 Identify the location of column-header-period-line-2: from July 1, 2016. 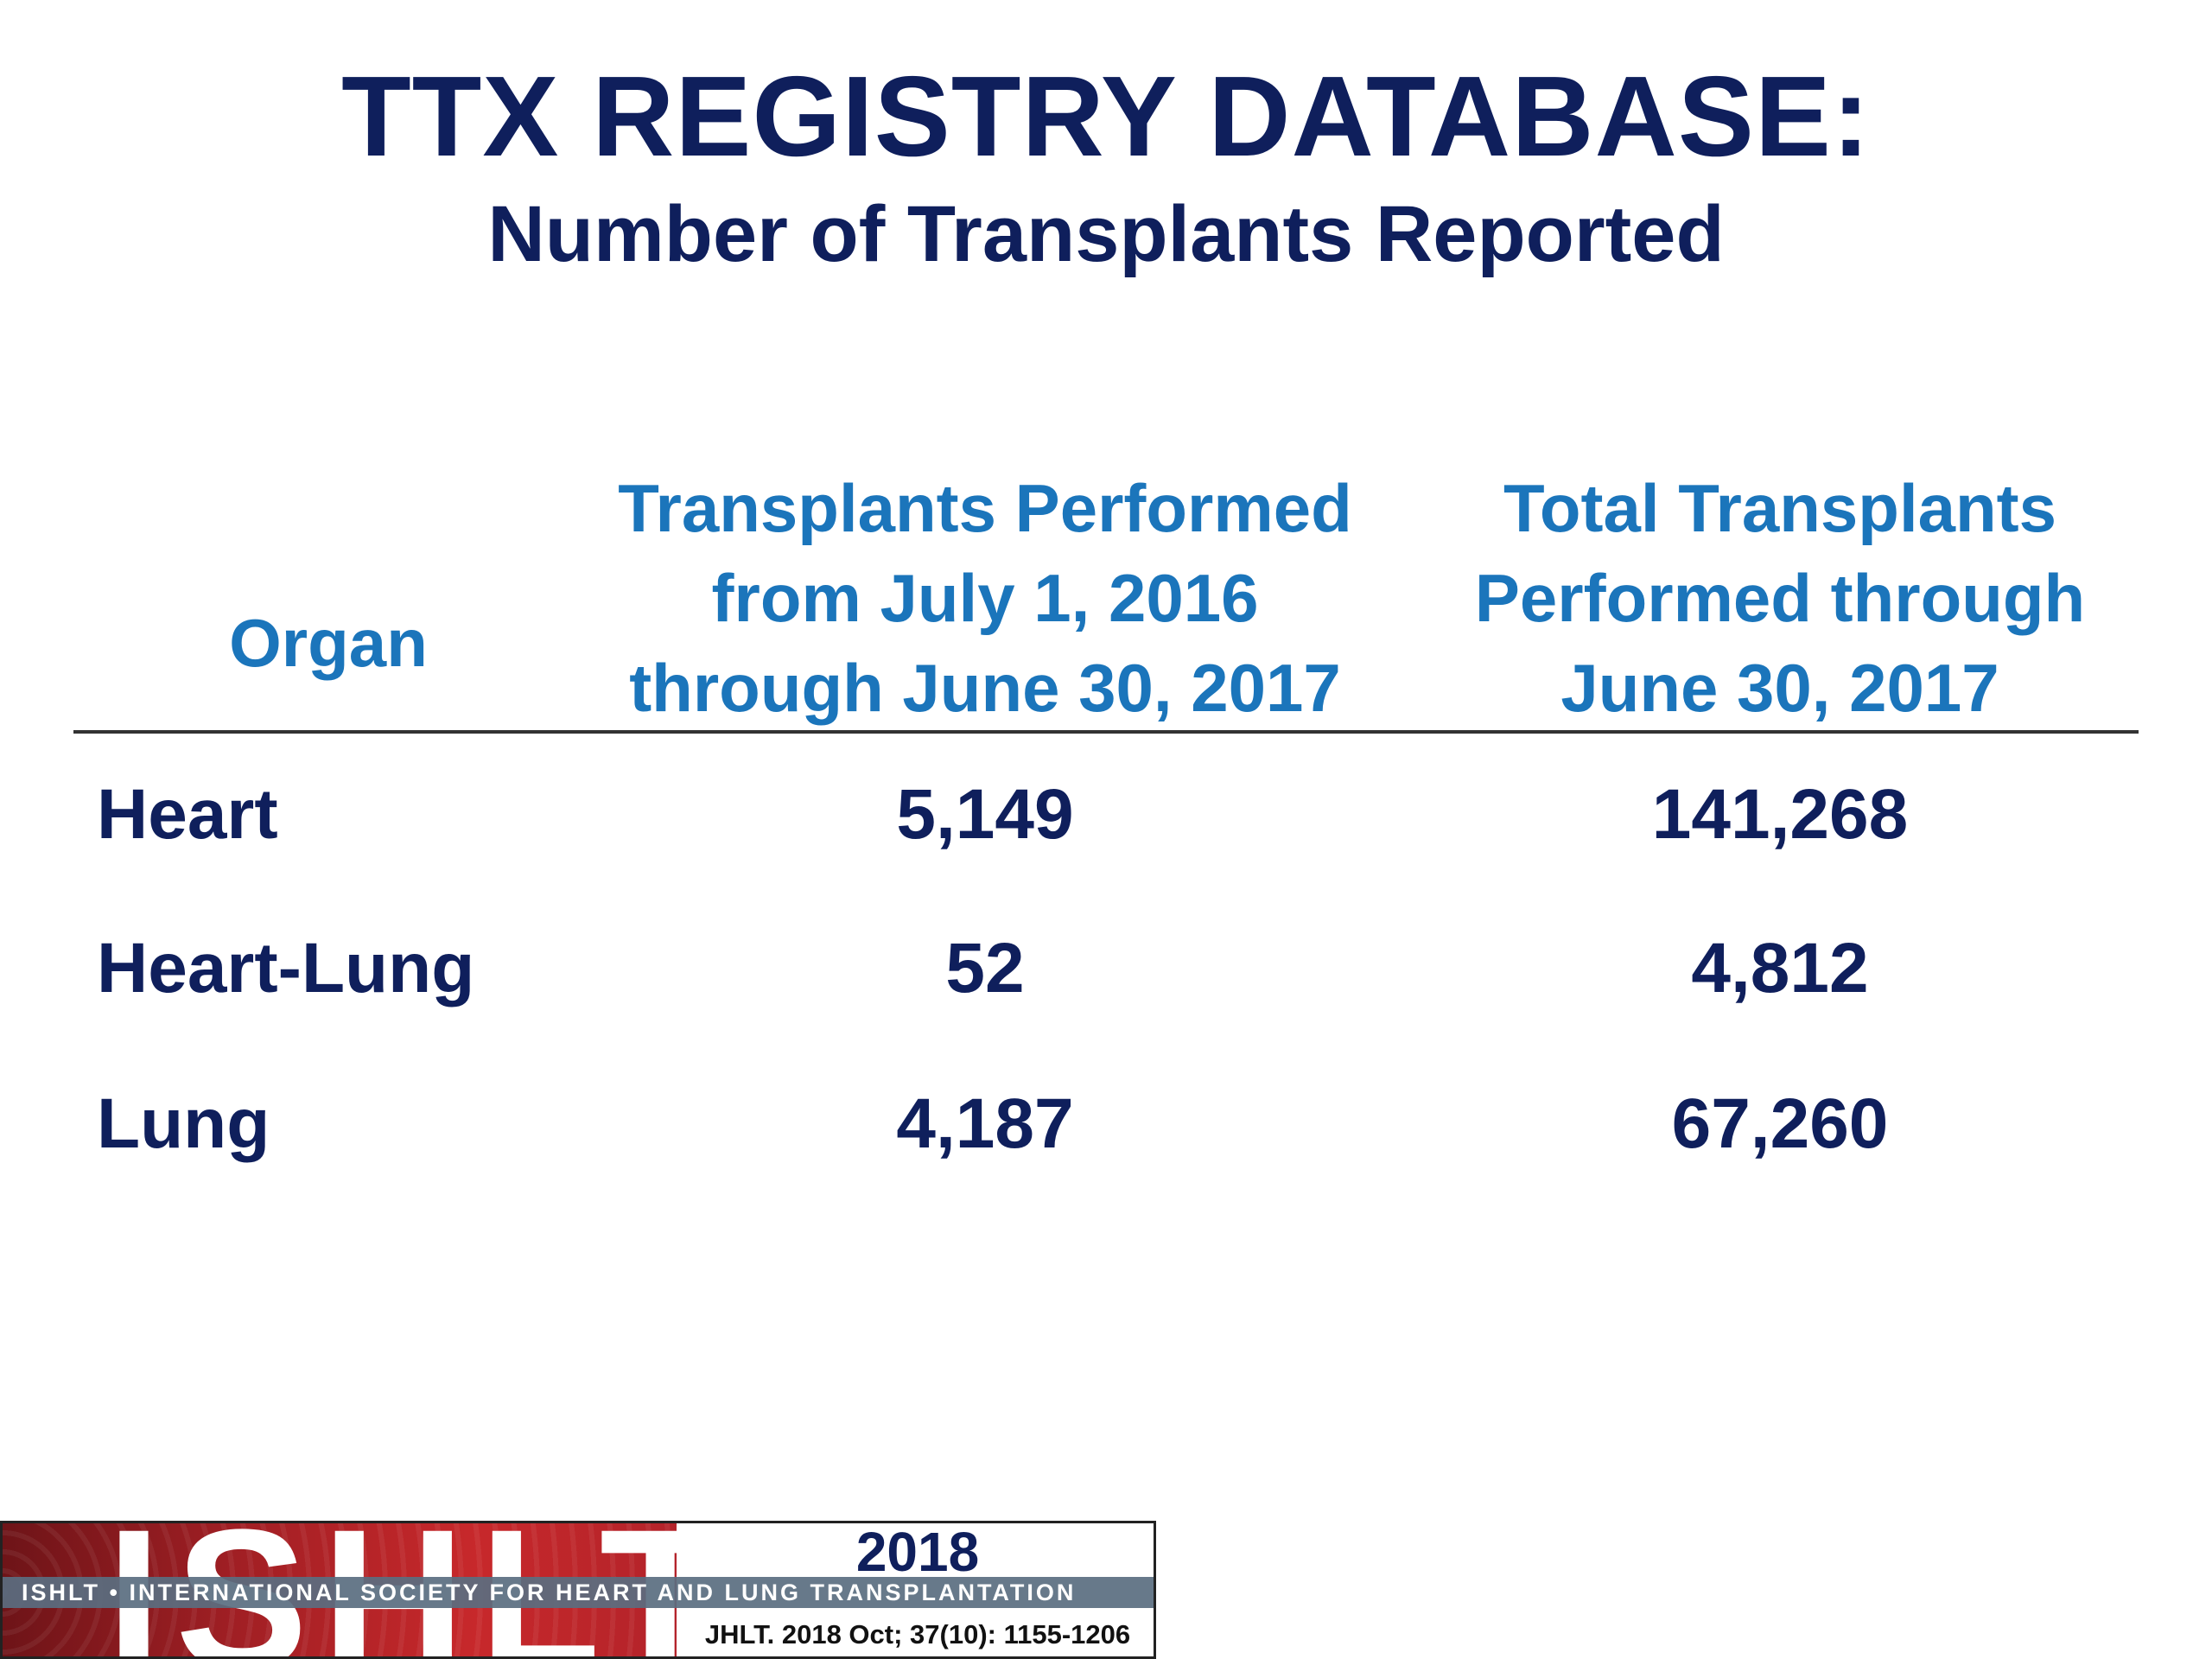
(985, 598).